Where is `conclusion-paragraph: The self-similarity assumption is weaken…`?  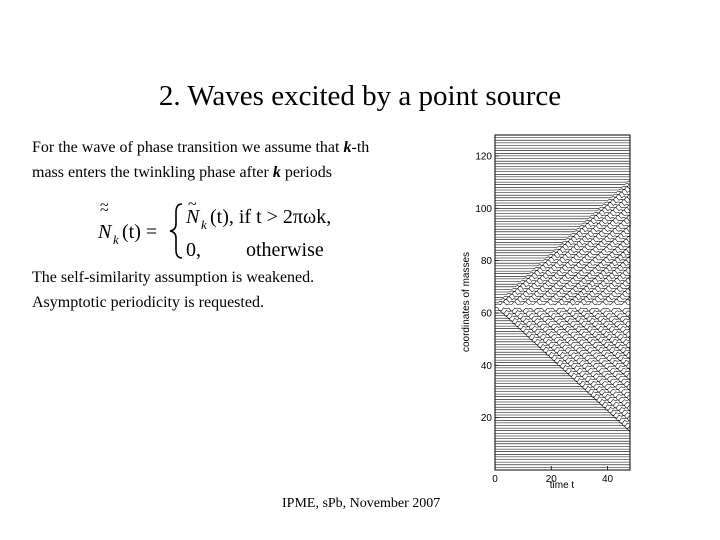
conclusion-paragraph: The self-similarity assumption is weaken… is located at coordinates (232, 290).